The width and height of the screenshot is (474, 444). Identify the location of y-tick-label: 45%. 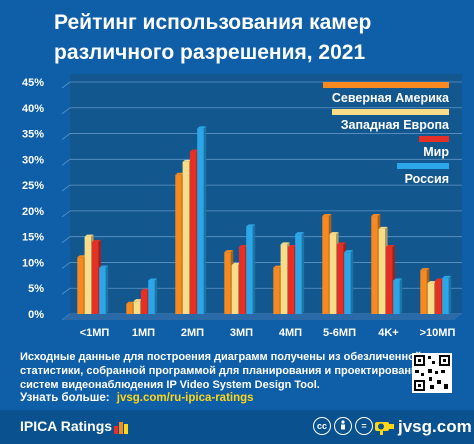
(33, 83).